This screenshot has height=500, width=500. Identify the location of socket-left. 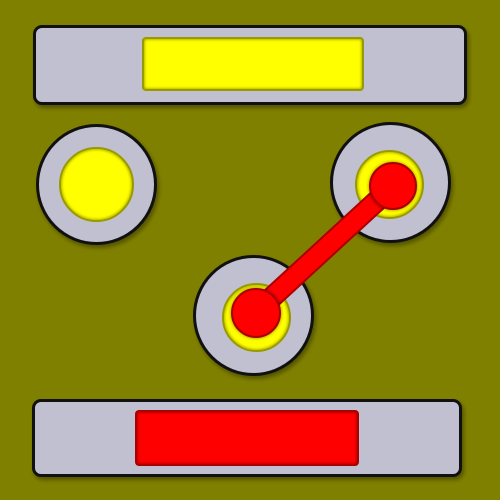
(96, 184).